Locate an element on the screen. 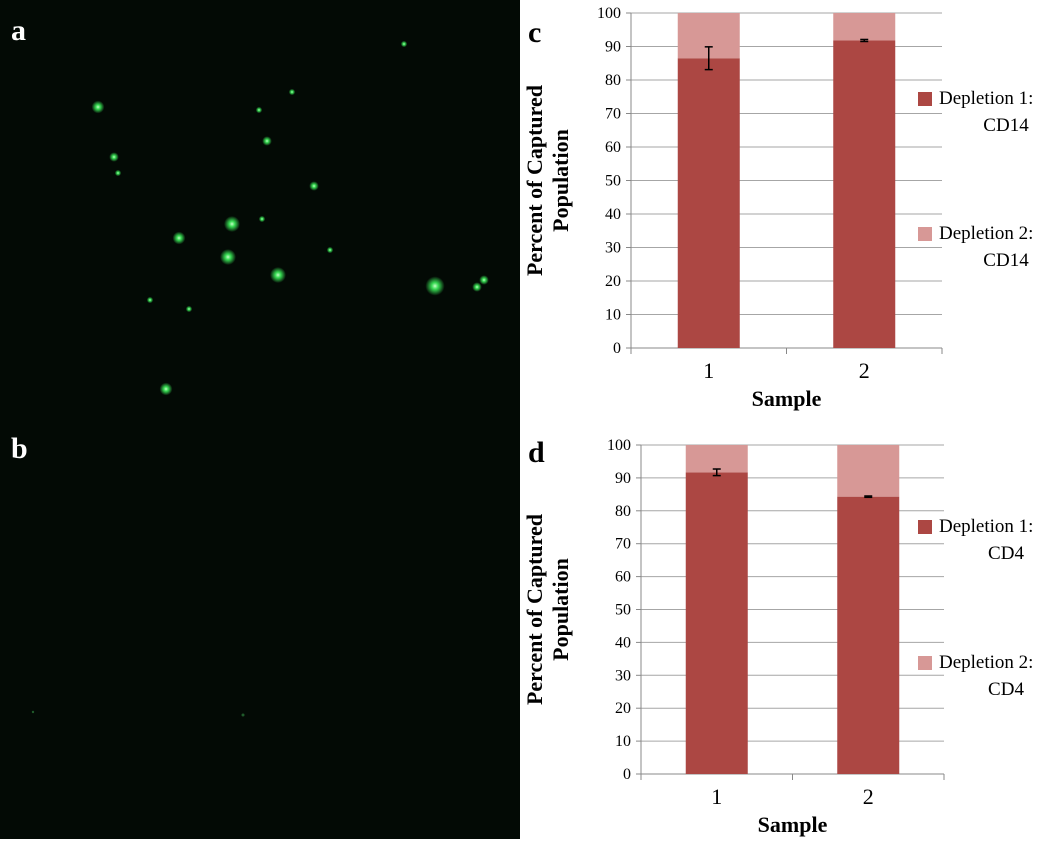 This screenshot has width=1050, height=844. panel-label-c: c is located at coordinates (535, 32).